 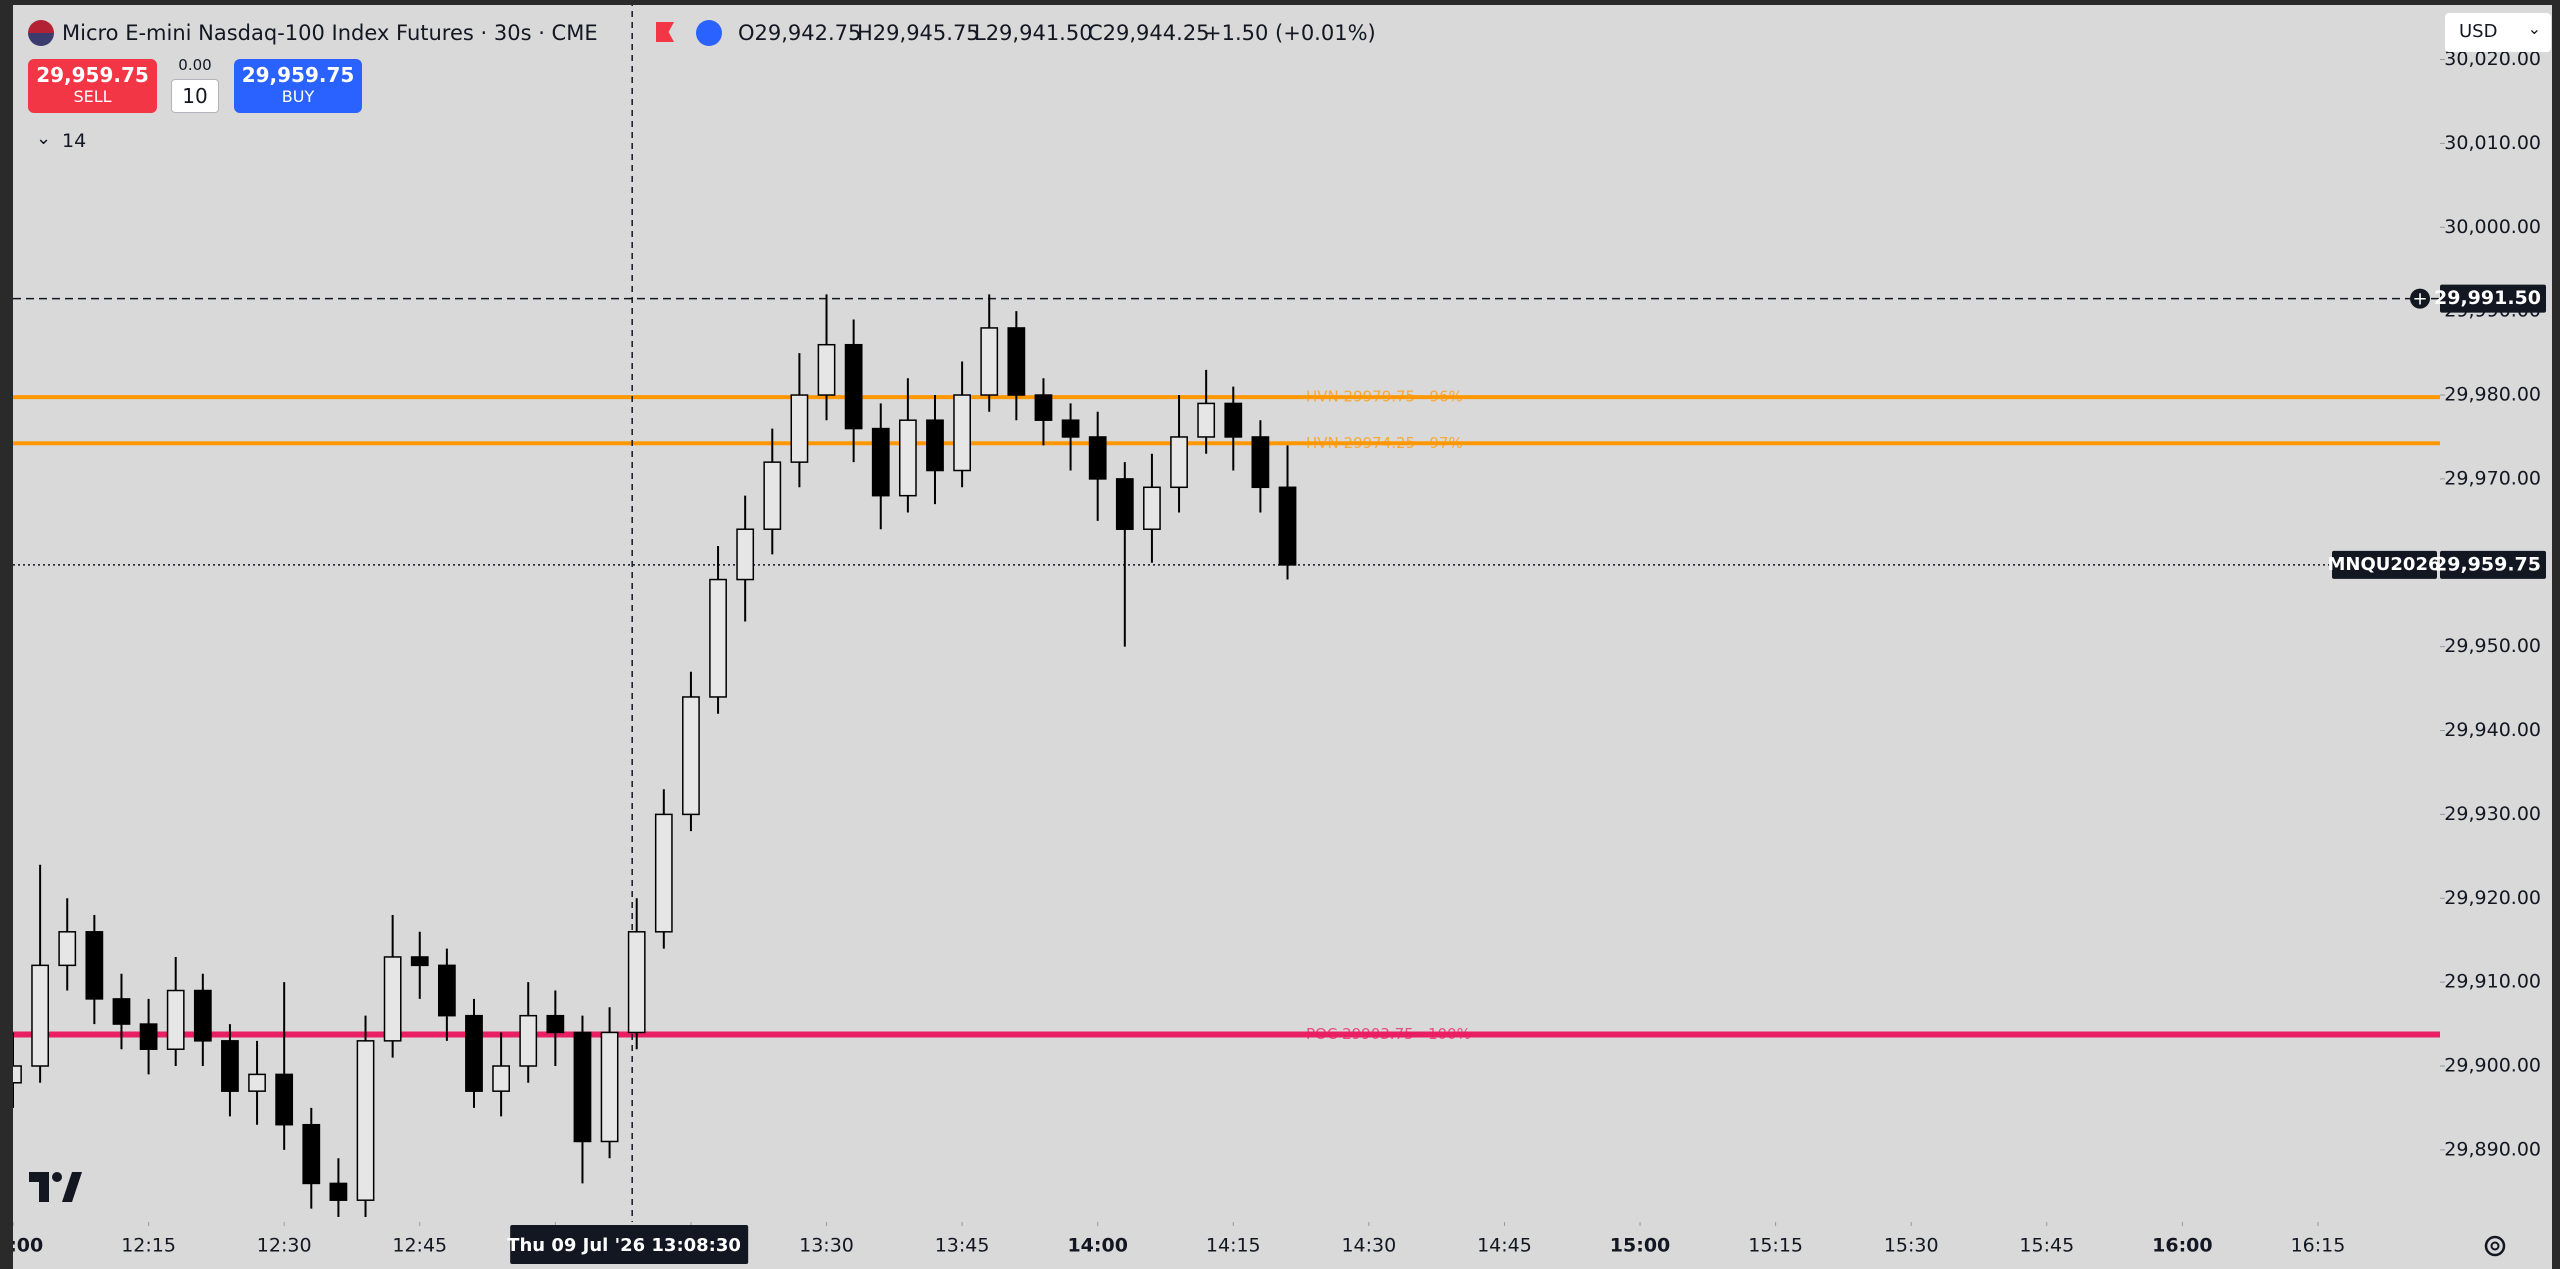 What do you see at coordinates (1384, 443) in the screenshot?
I see `level-label: HVN 29974.25 · 97%` at bounding box center [1384, 443].